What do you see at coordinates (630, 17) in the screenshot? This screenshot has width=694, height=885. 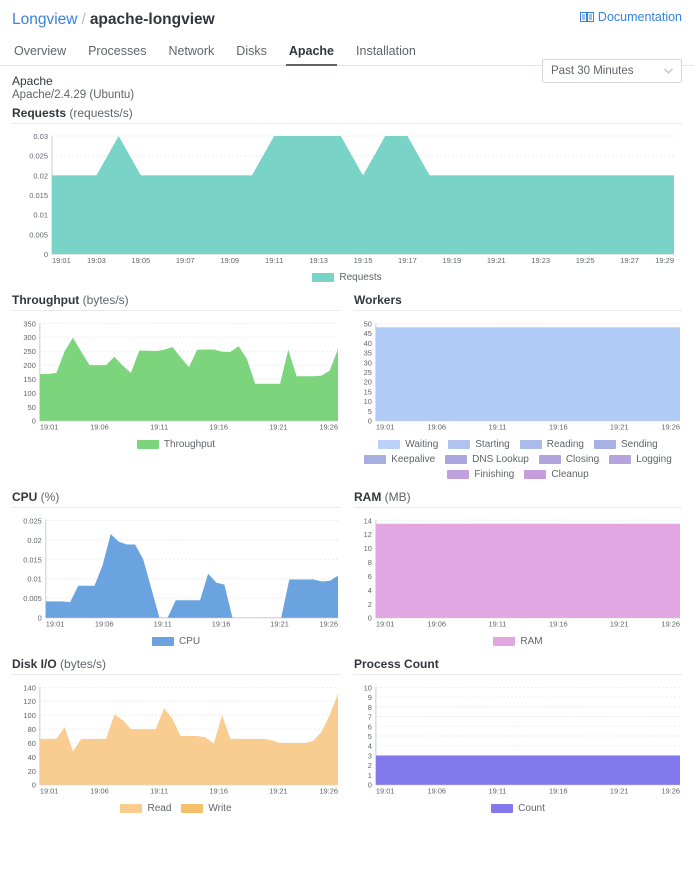 I see `documentation-link: Documentation` at bounding box center [630, 17].